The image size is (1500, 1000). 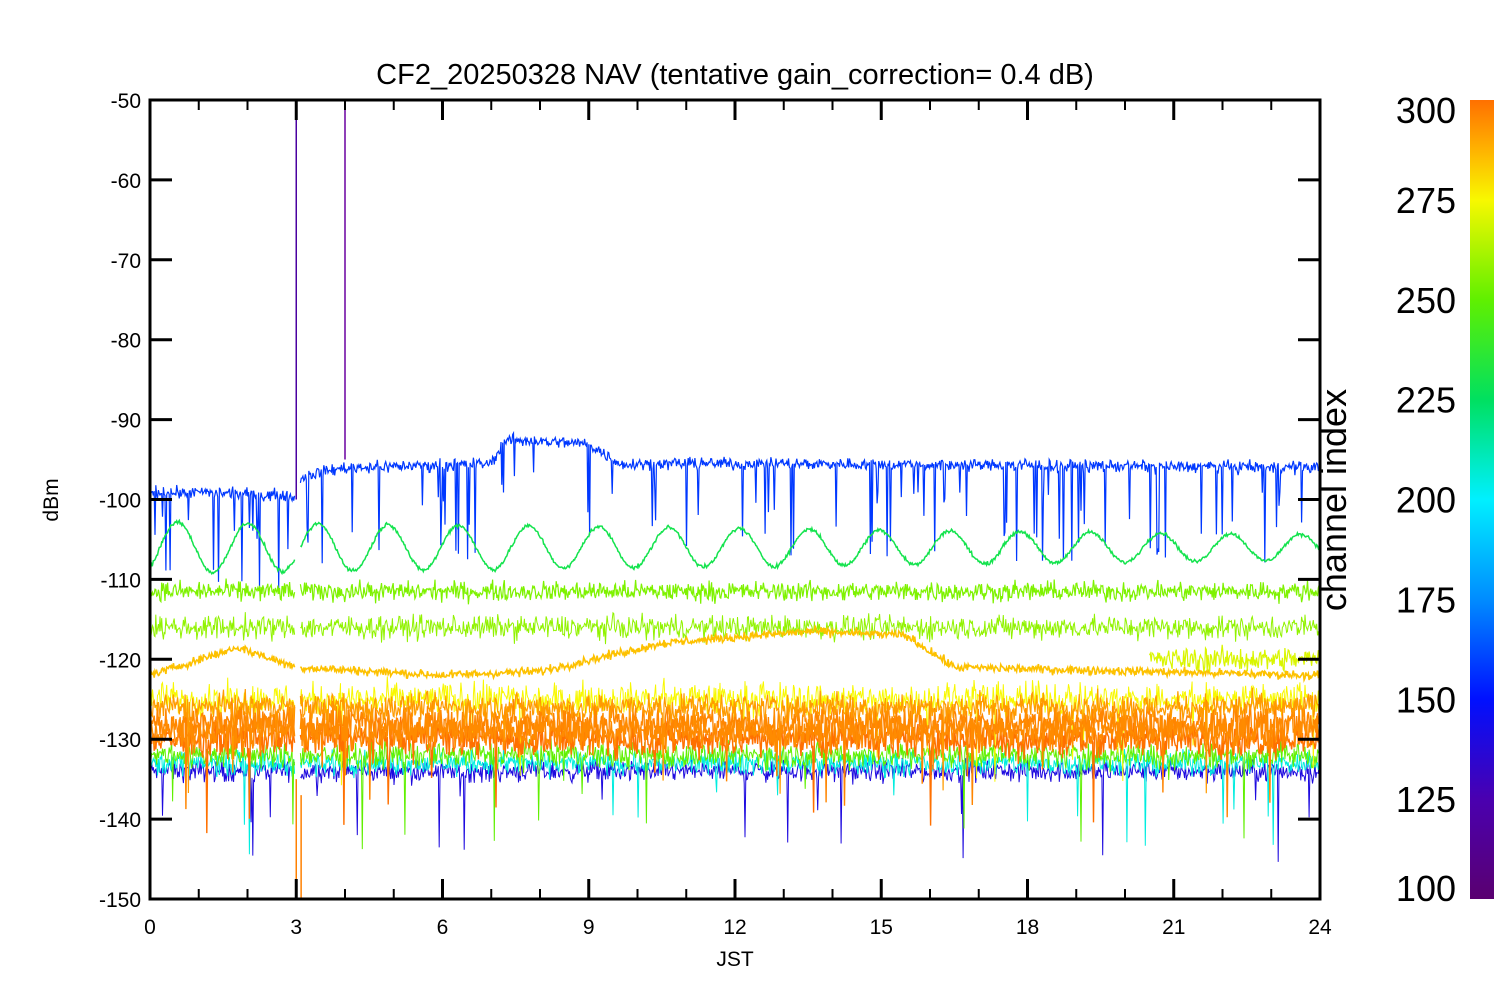 I want to click on y-tick-label: -100, so click(x=120, y=501).